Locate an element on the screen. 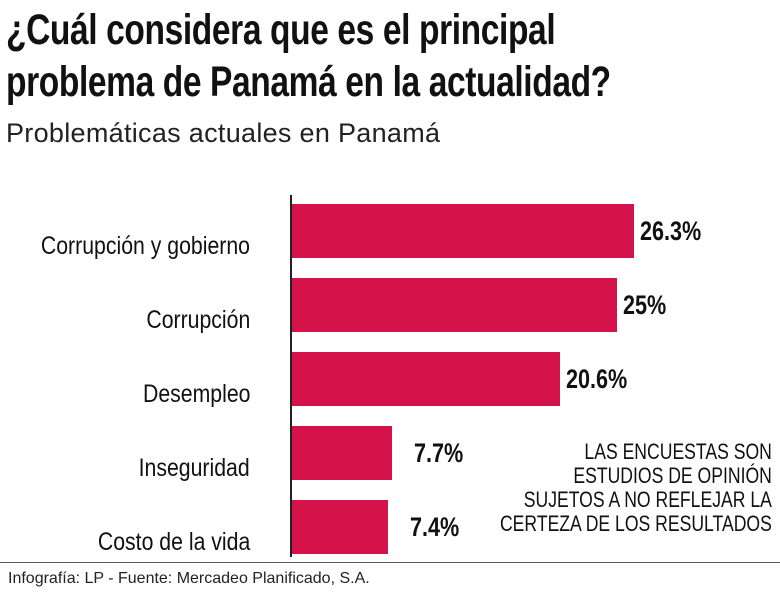 The image size is (780, 594). category-label: Costo de la vida is located at coordinates (173, 542).